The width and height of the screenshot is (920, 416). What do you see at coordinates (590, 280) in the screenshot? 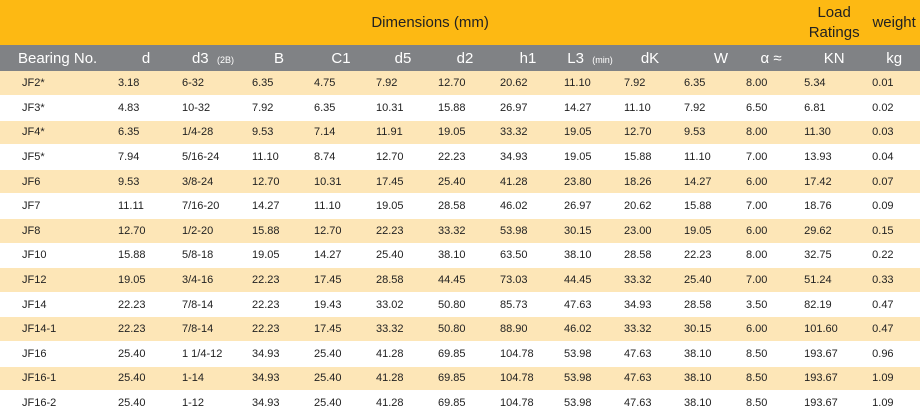
I see `table-cell-l3: 44.45` at bounding box center [590, 280].